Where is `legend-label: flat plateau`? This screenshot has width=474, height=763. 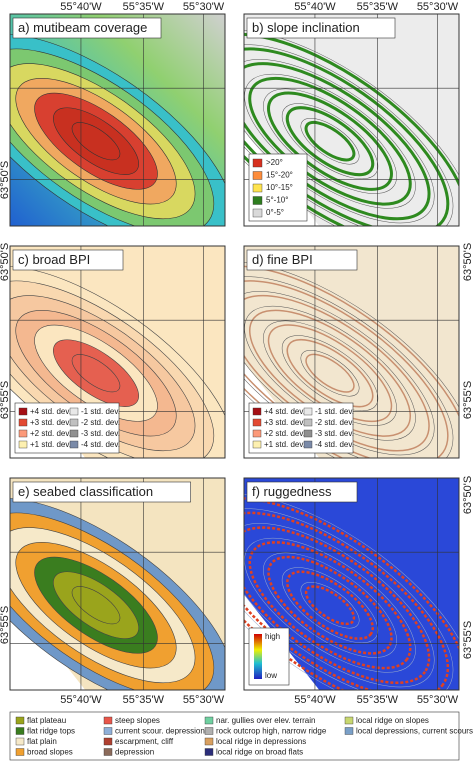
legend-label: flat plateau is located at coordinates (46, 720).